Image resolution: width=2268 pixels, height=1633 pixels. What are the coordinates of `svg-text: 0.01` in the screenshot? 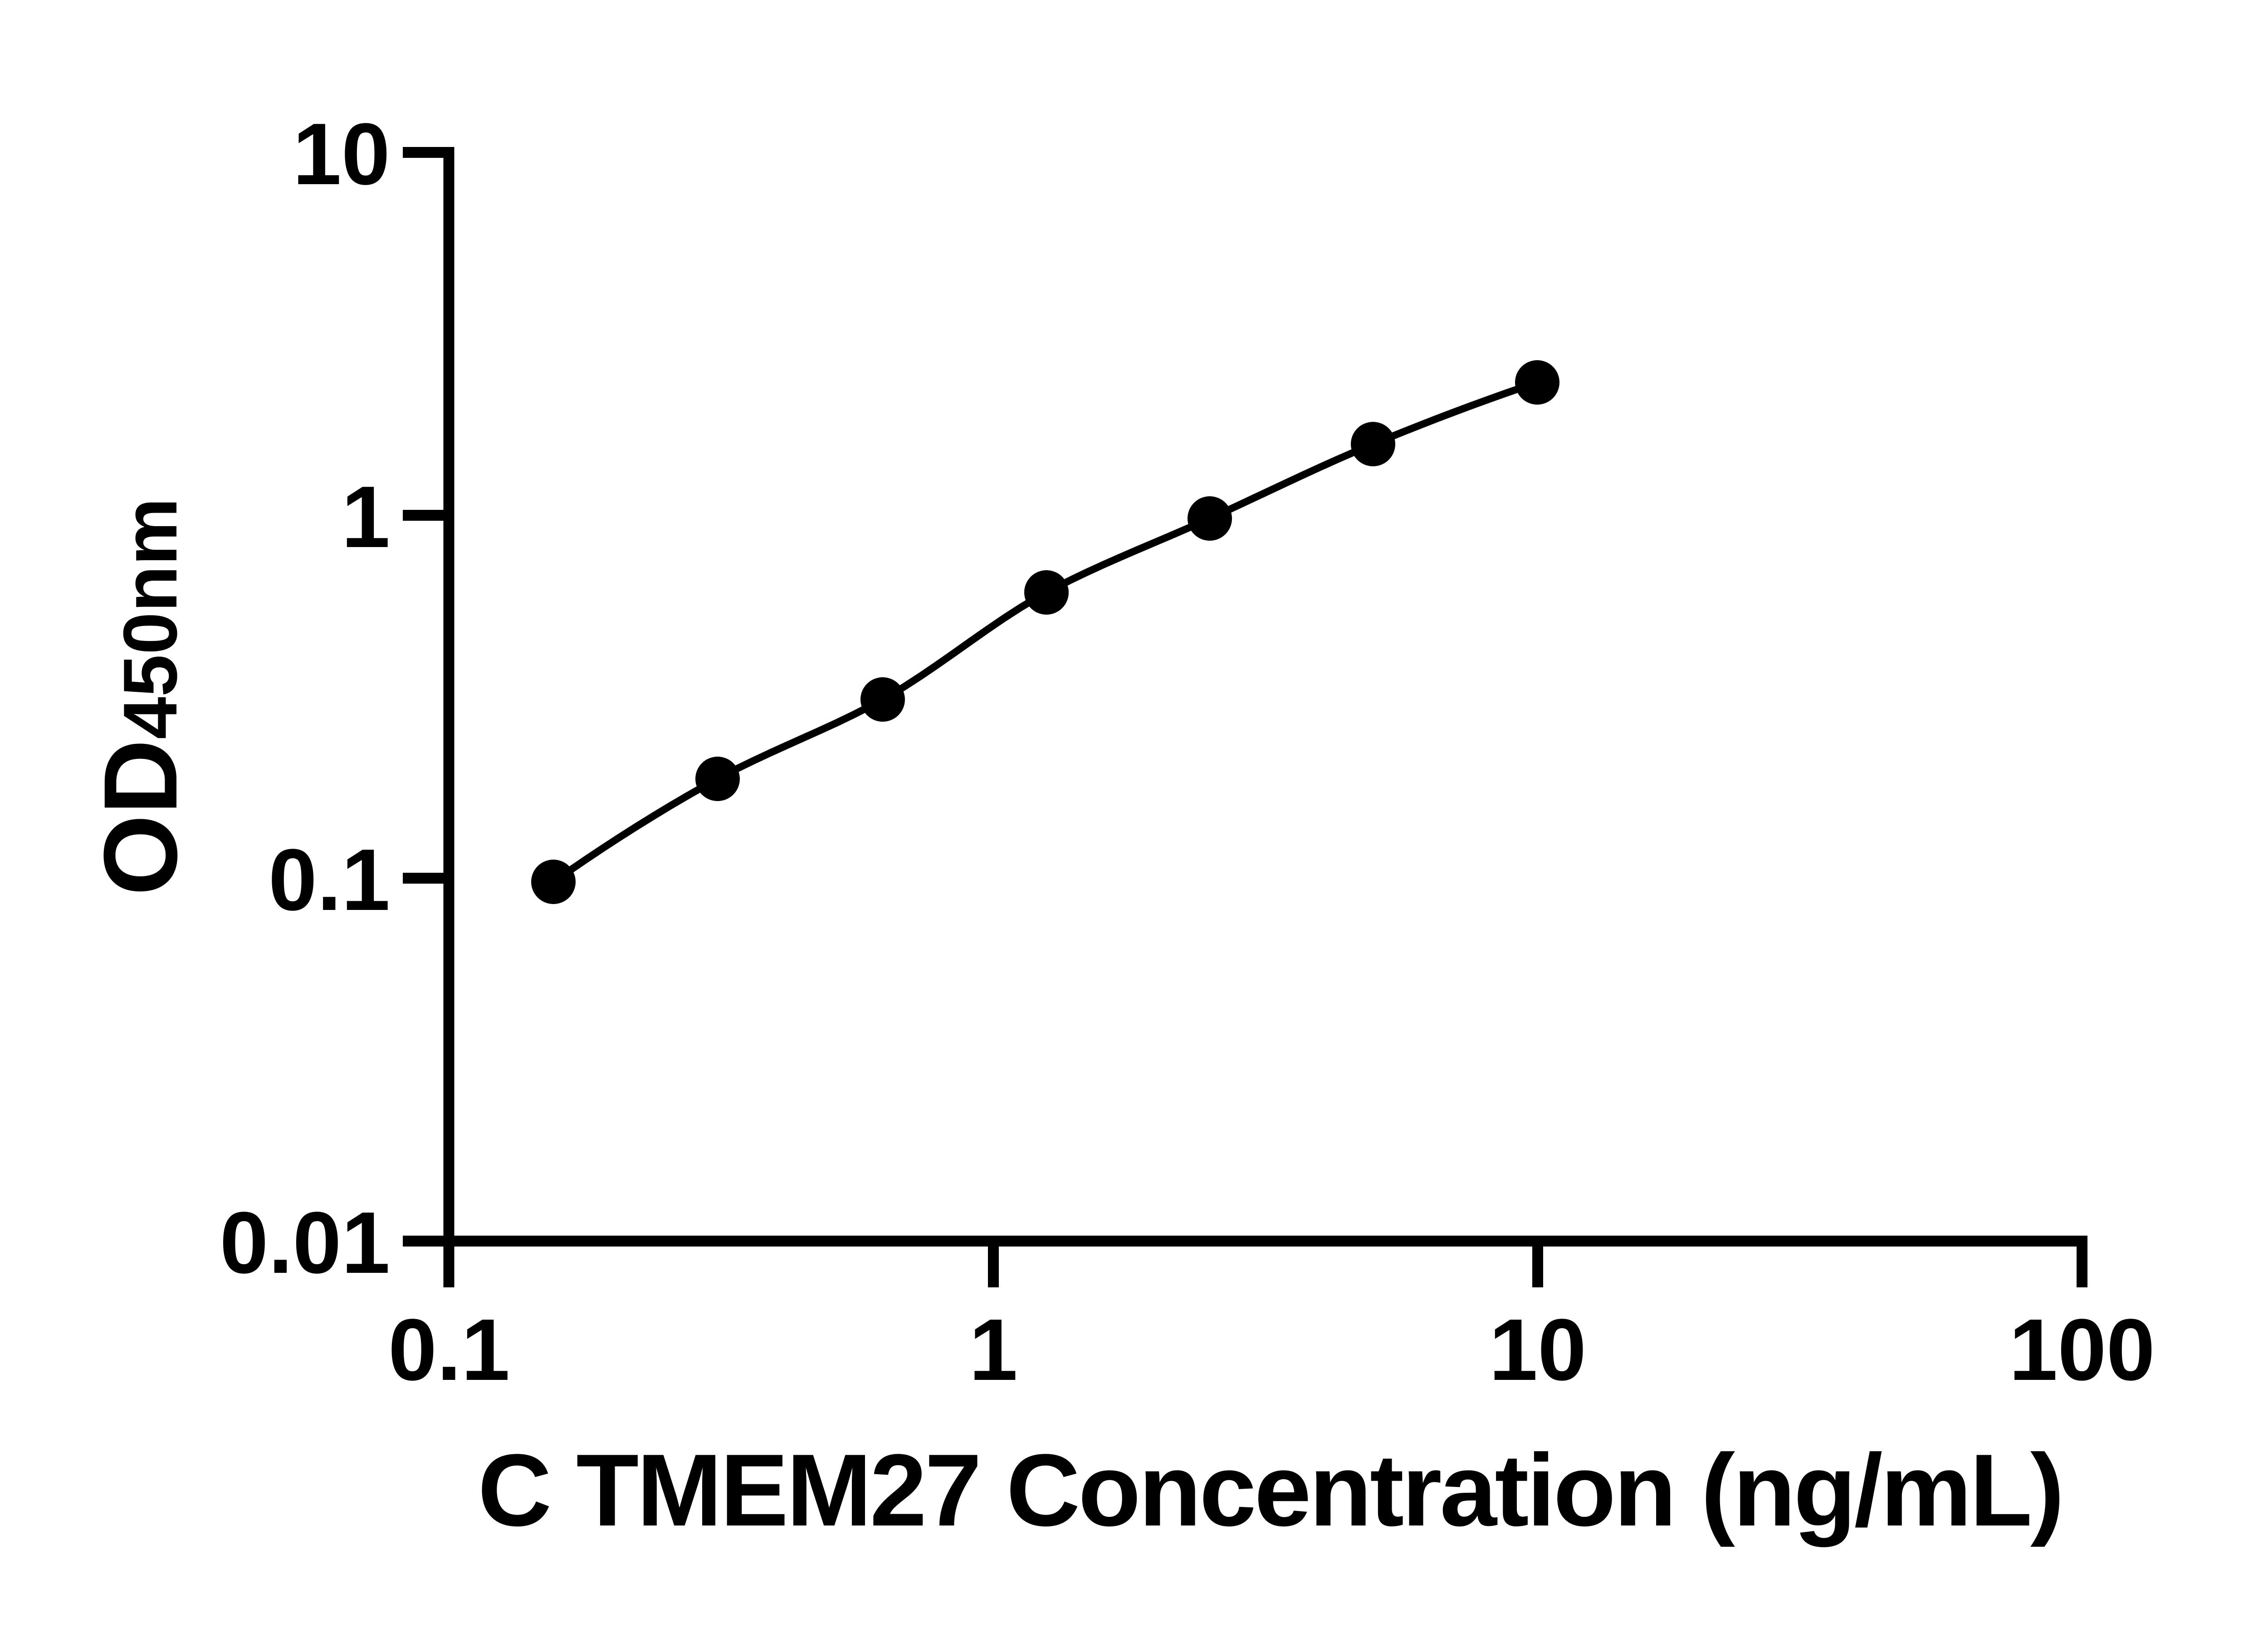 It's located at (305, 1242).